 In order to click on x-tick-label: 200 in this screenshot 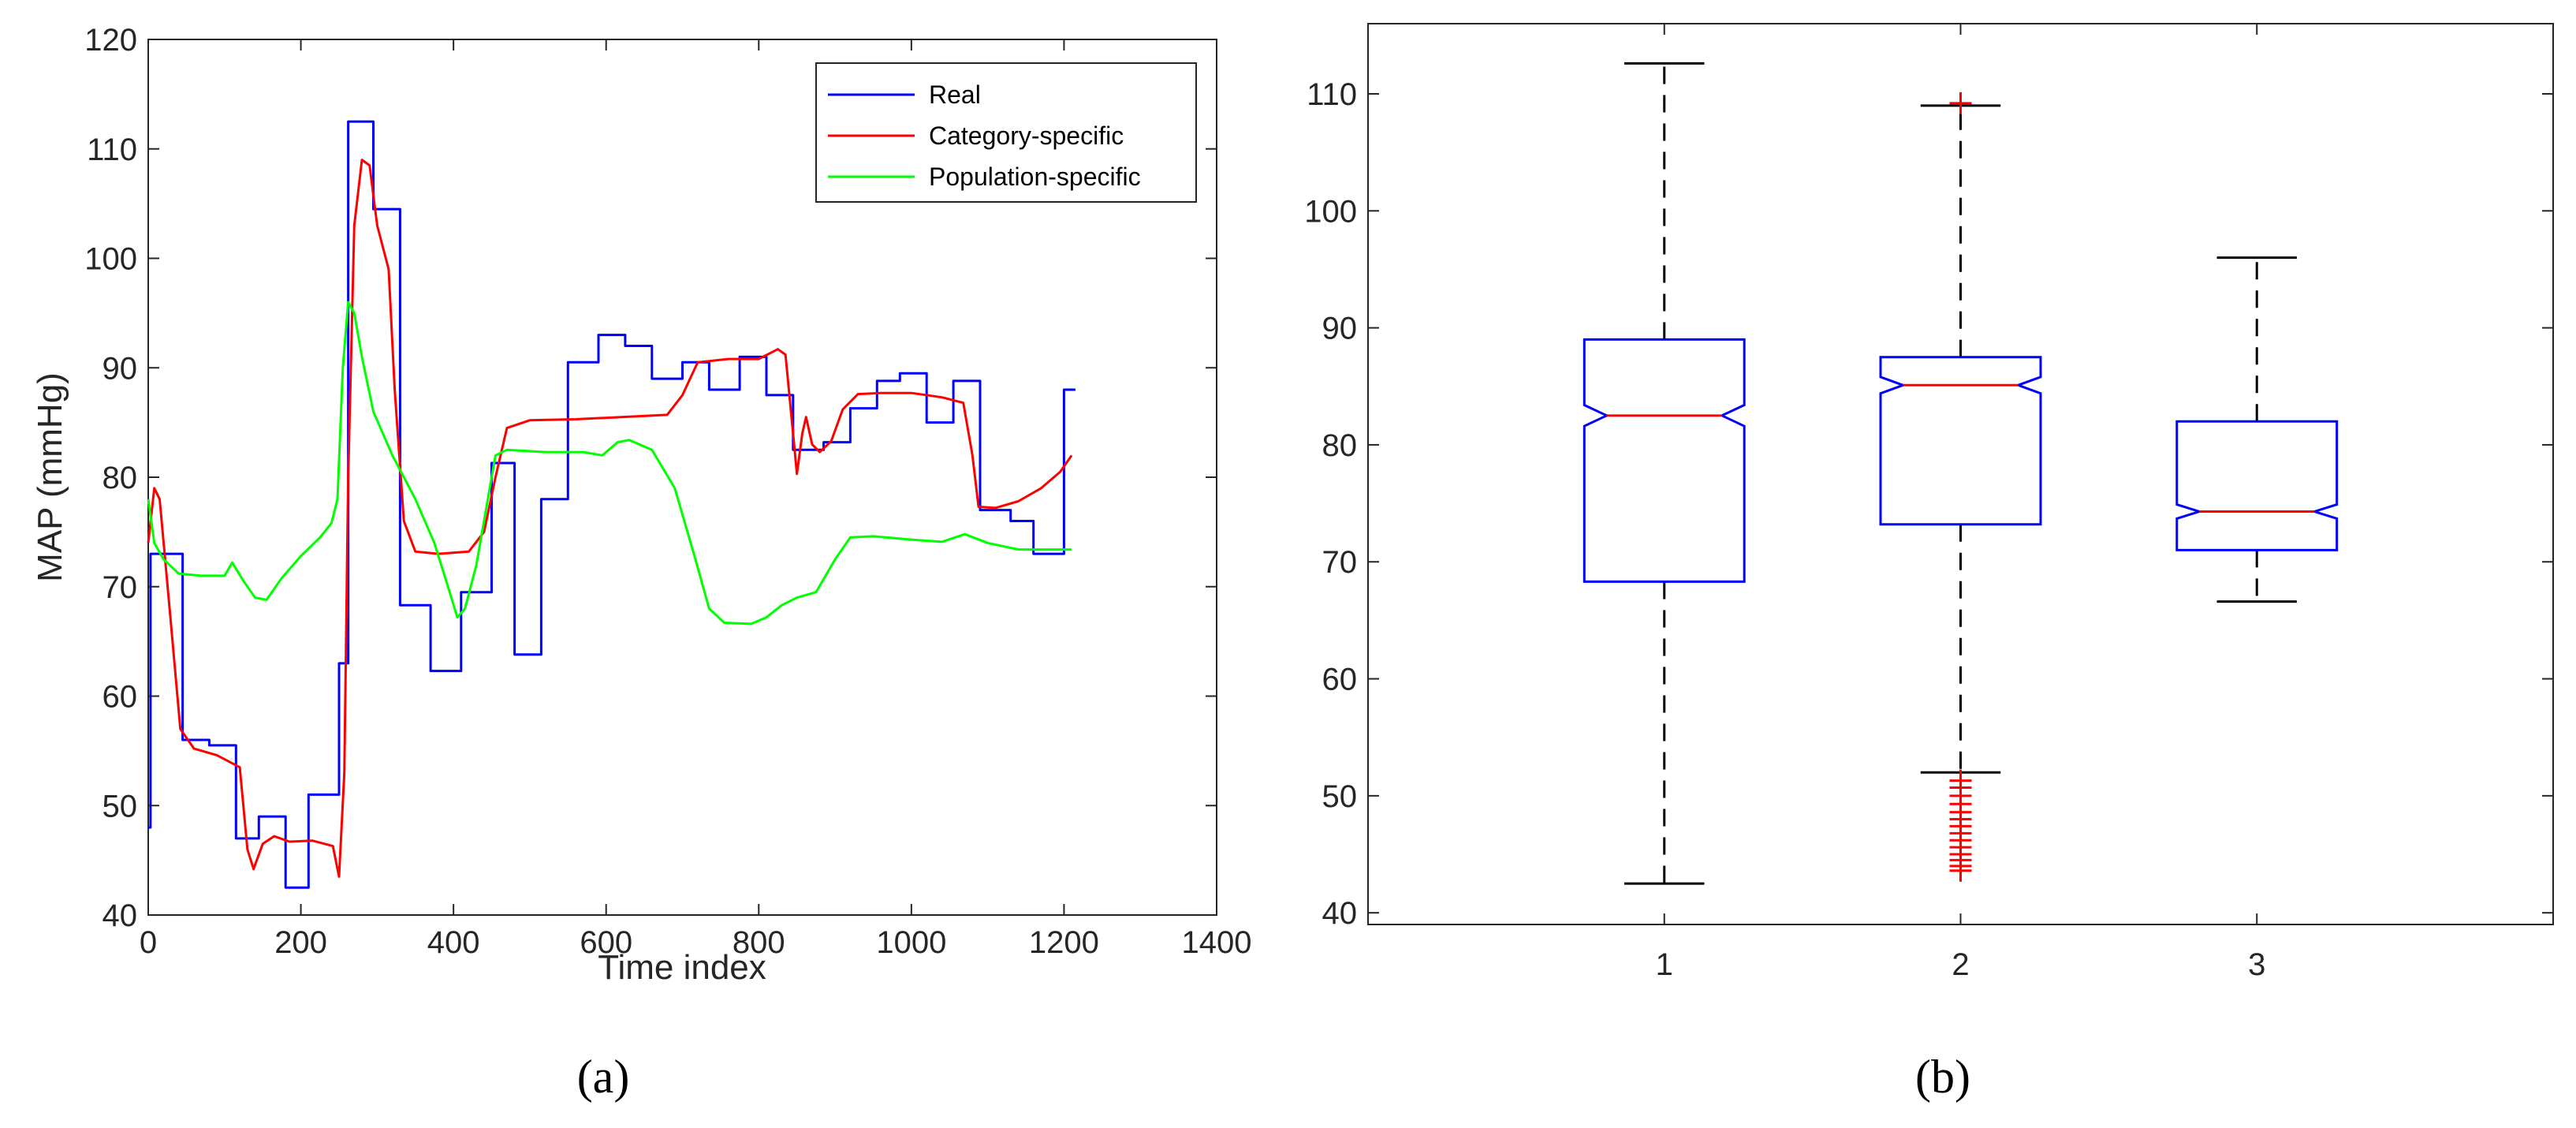, I will do `click(301, 943)`.